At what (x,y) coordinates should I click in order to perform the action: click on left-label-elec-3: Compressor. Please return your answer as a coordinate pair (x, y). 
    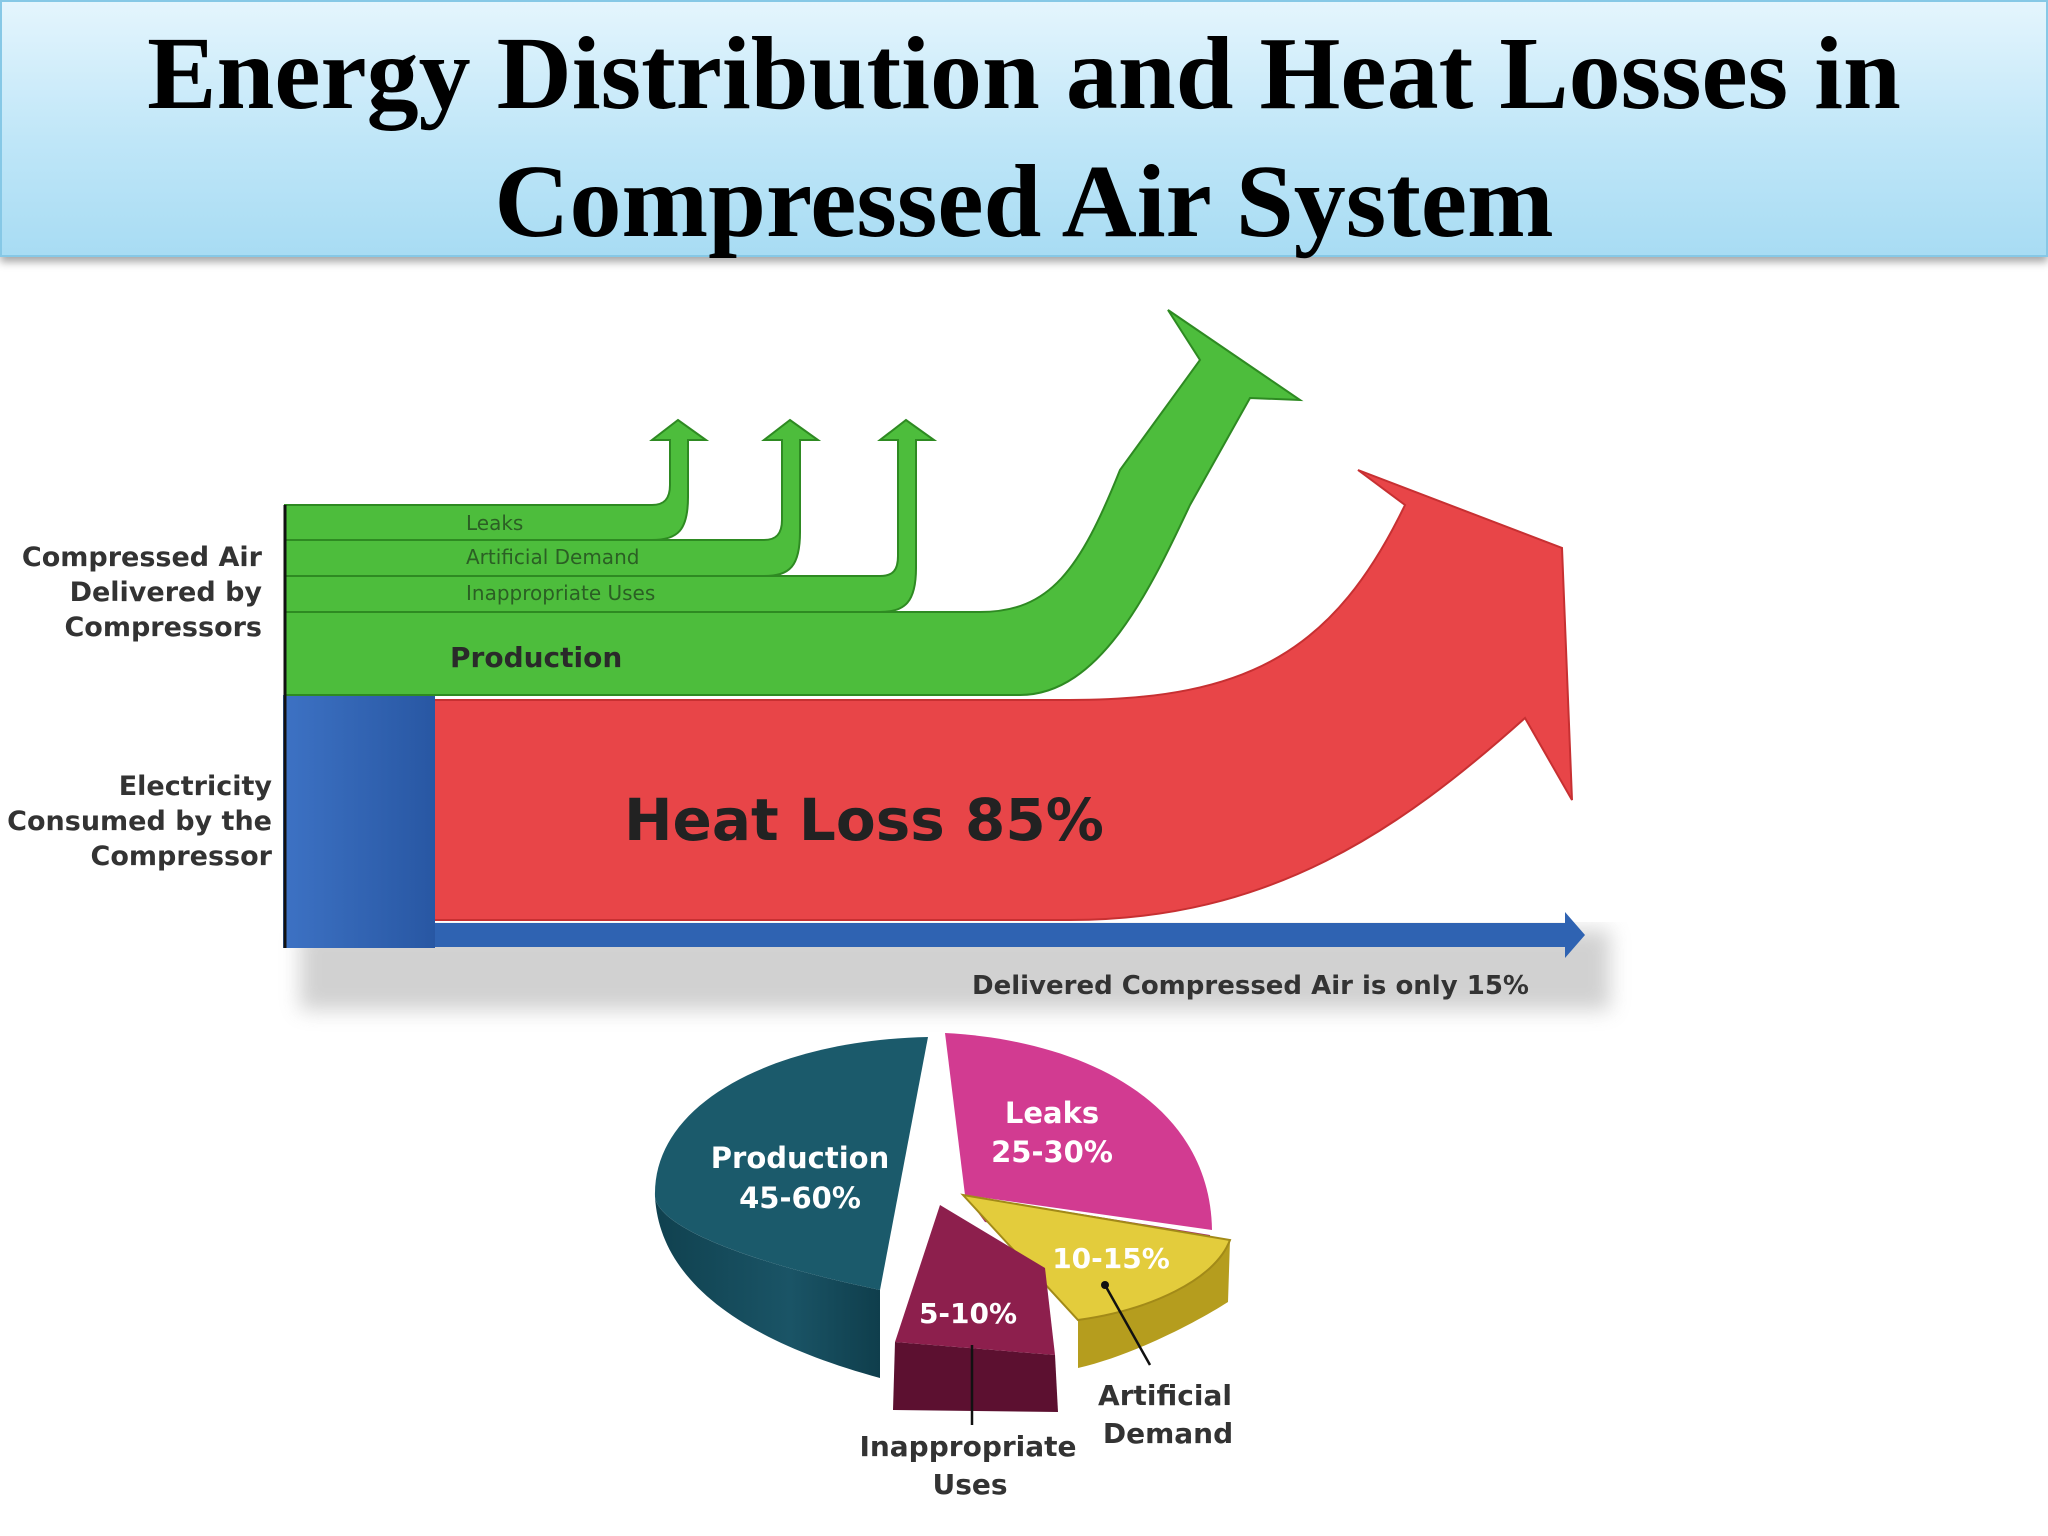
    Looking at the image, I should click on (182, 856).